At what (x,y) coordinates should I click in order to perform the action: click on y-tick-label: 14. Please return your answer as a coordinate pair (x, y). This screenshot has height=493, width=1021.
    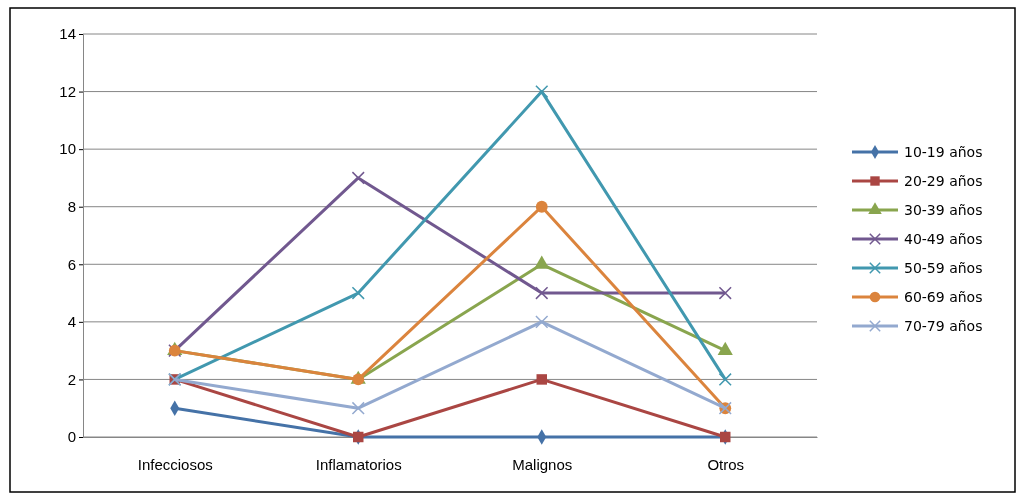
    Looking at the image, I should click on (67, 34).